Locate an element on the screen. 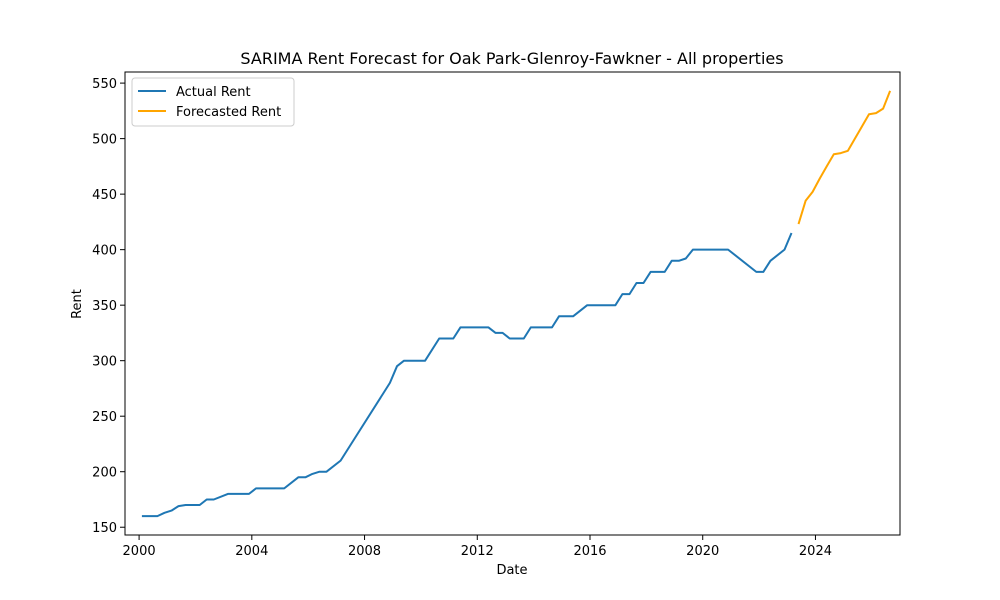  x-tick-label: 2004 is located at coordinates (251, 551).